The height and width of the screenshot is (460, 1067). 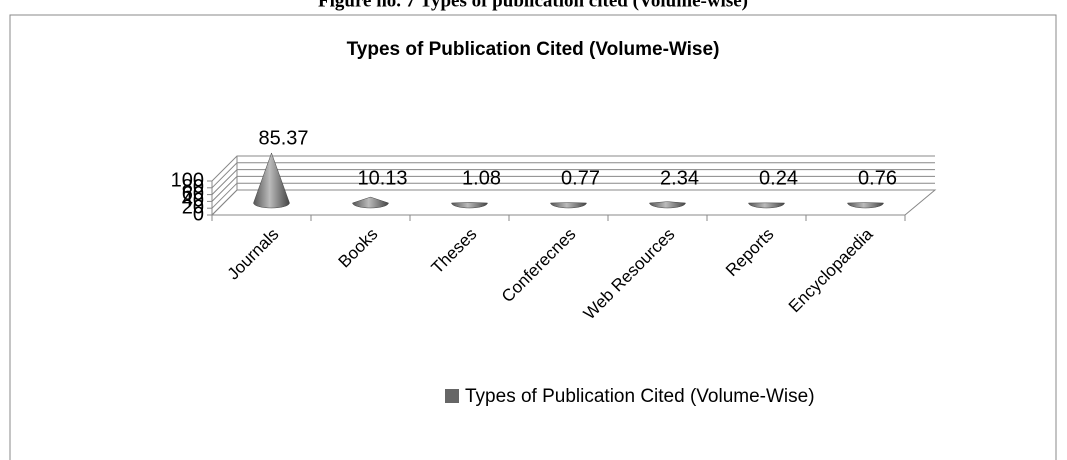 What do you see at coordinates (193, 194) in the screenshot?
I see `y-tick-label: 60` at bounding box center [193, 194].